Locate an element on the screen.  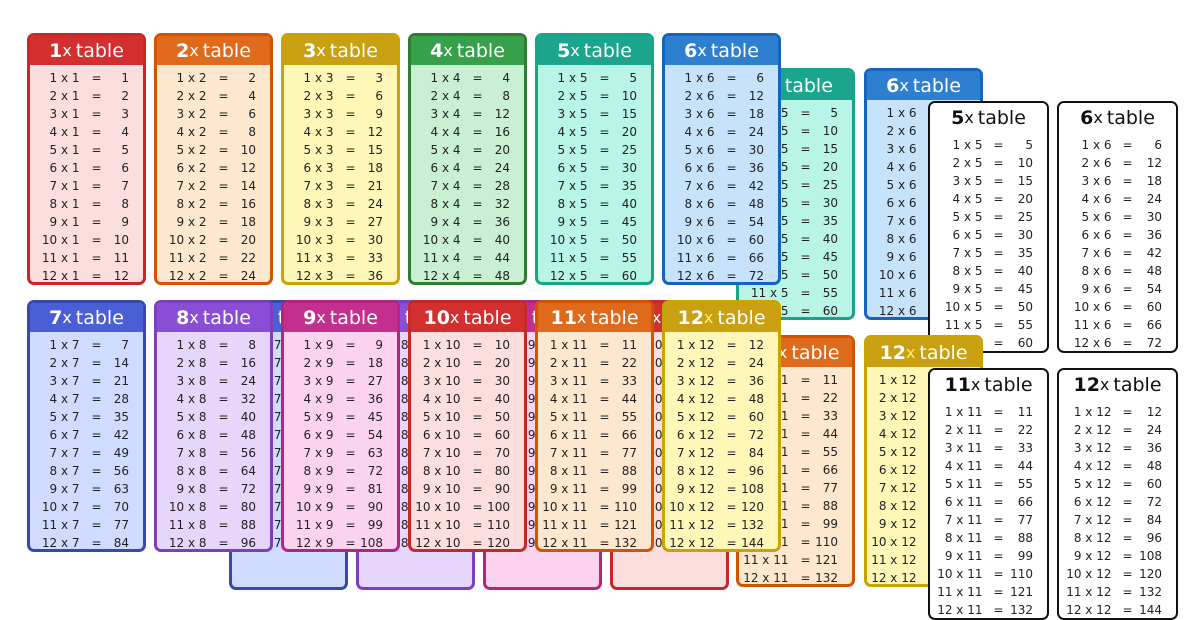
multiplication-expression: 12 x 2 is located at coordinates (187, 276).